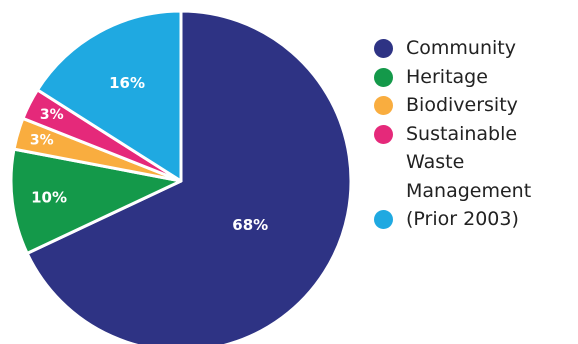  What do you see at coordinates (461, 48) in the screenshot?
I see `legend-label-community: Community` at bounding box center [461, 48].